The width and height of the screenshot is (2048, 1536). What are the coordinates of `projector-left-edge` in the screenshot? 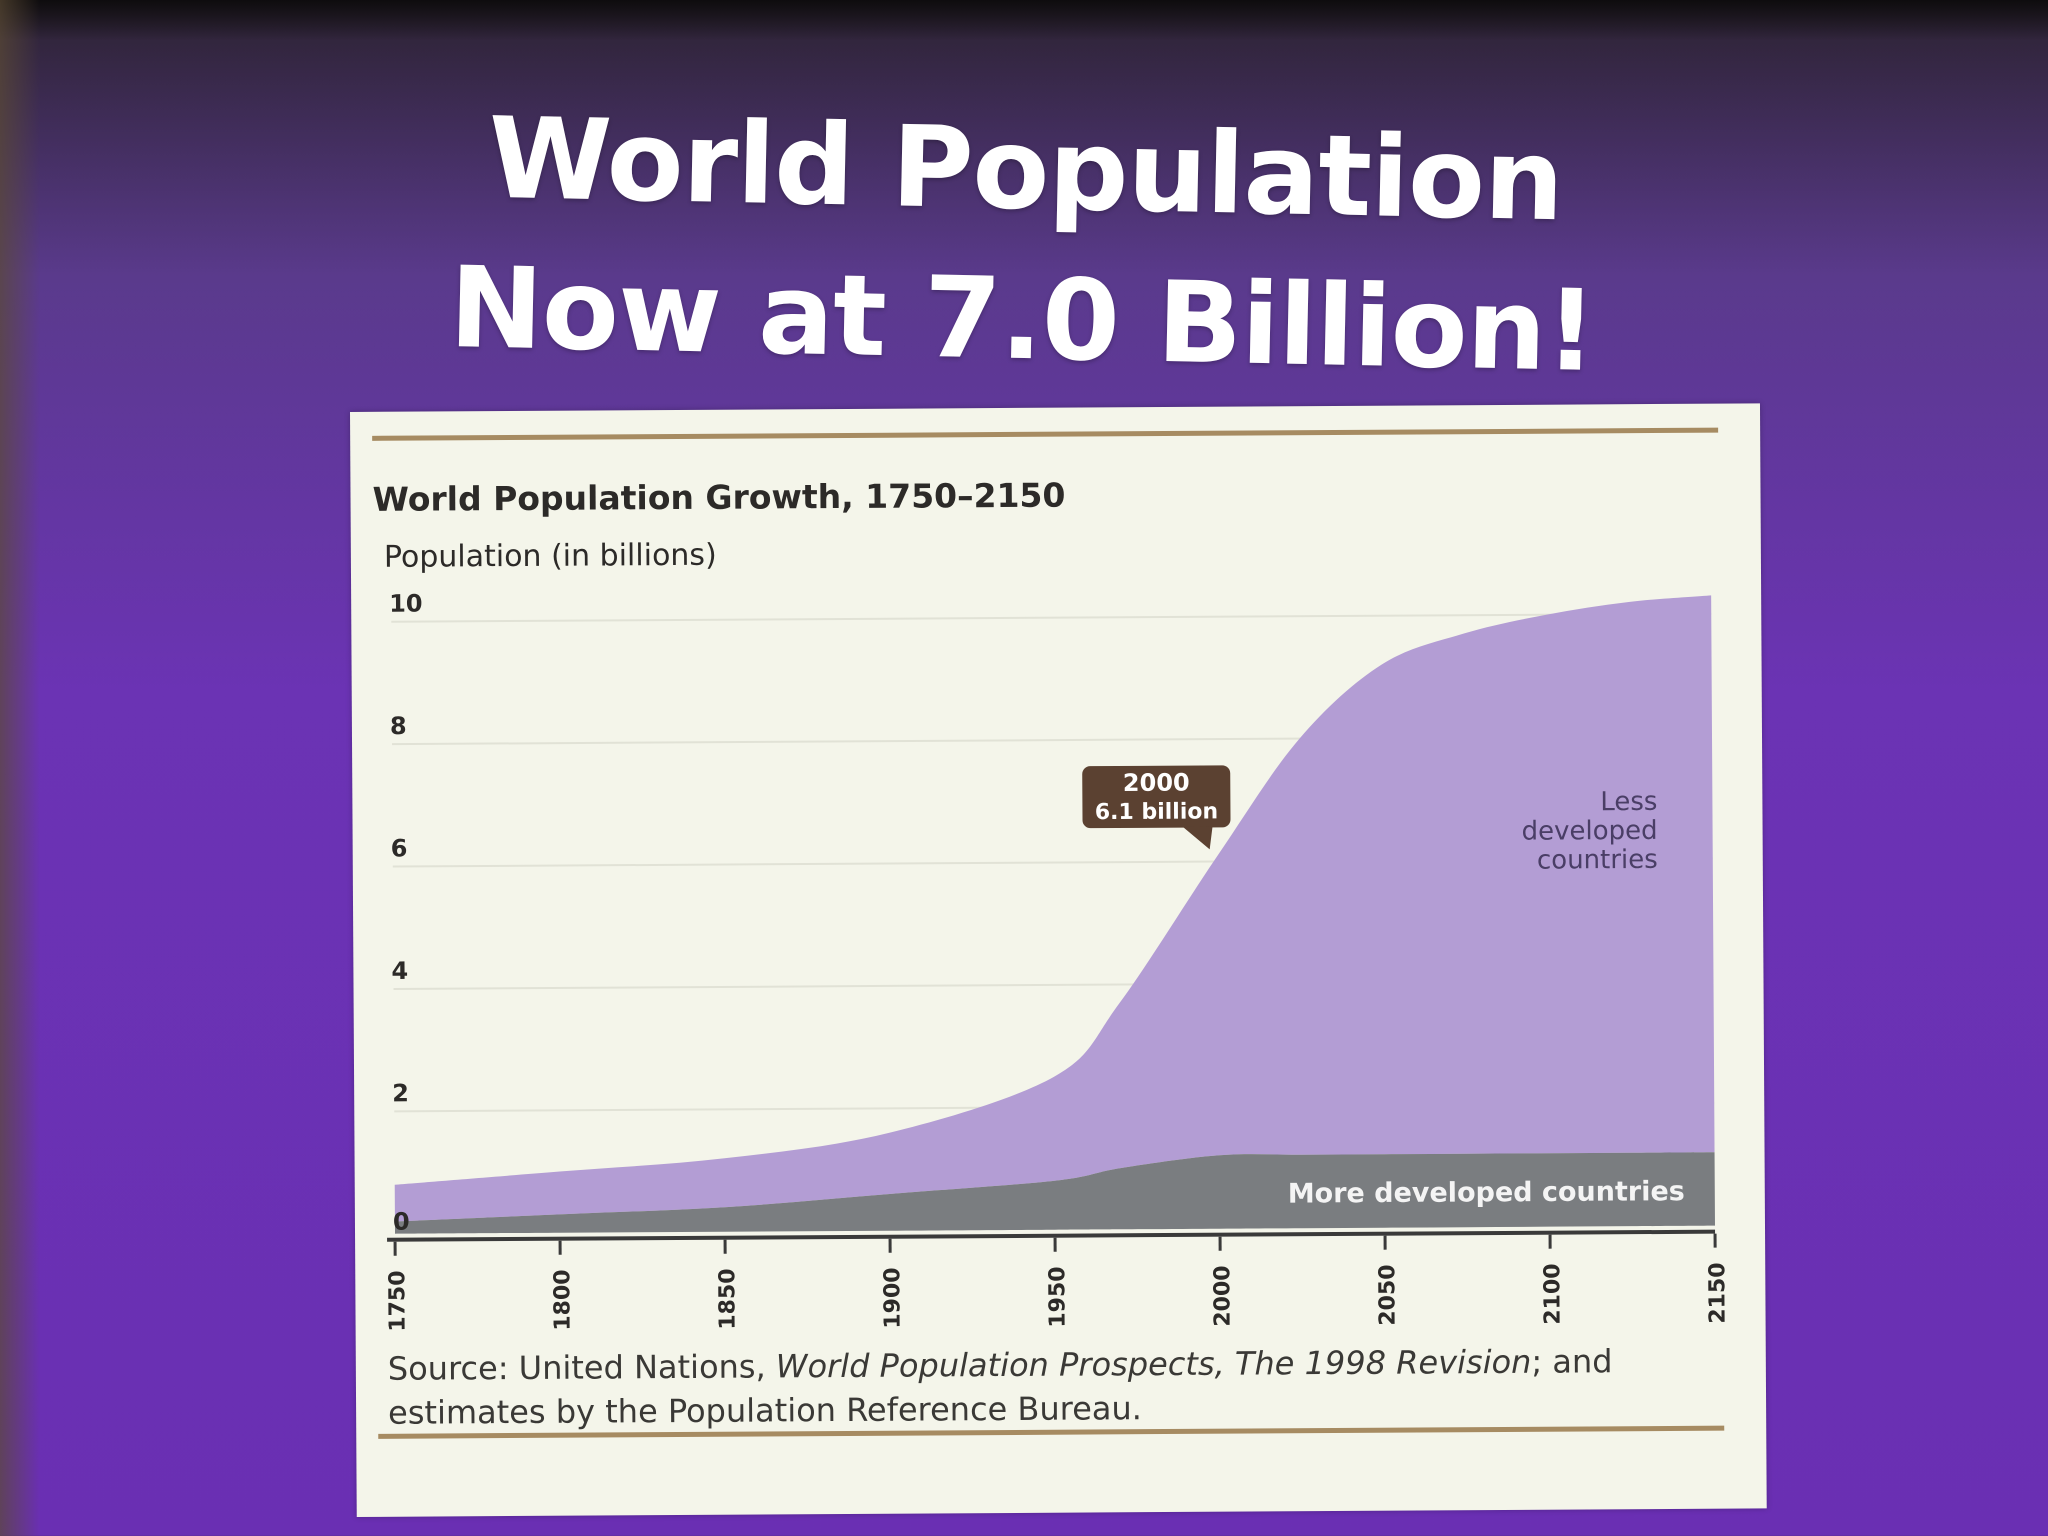 It's located at (20, 768).